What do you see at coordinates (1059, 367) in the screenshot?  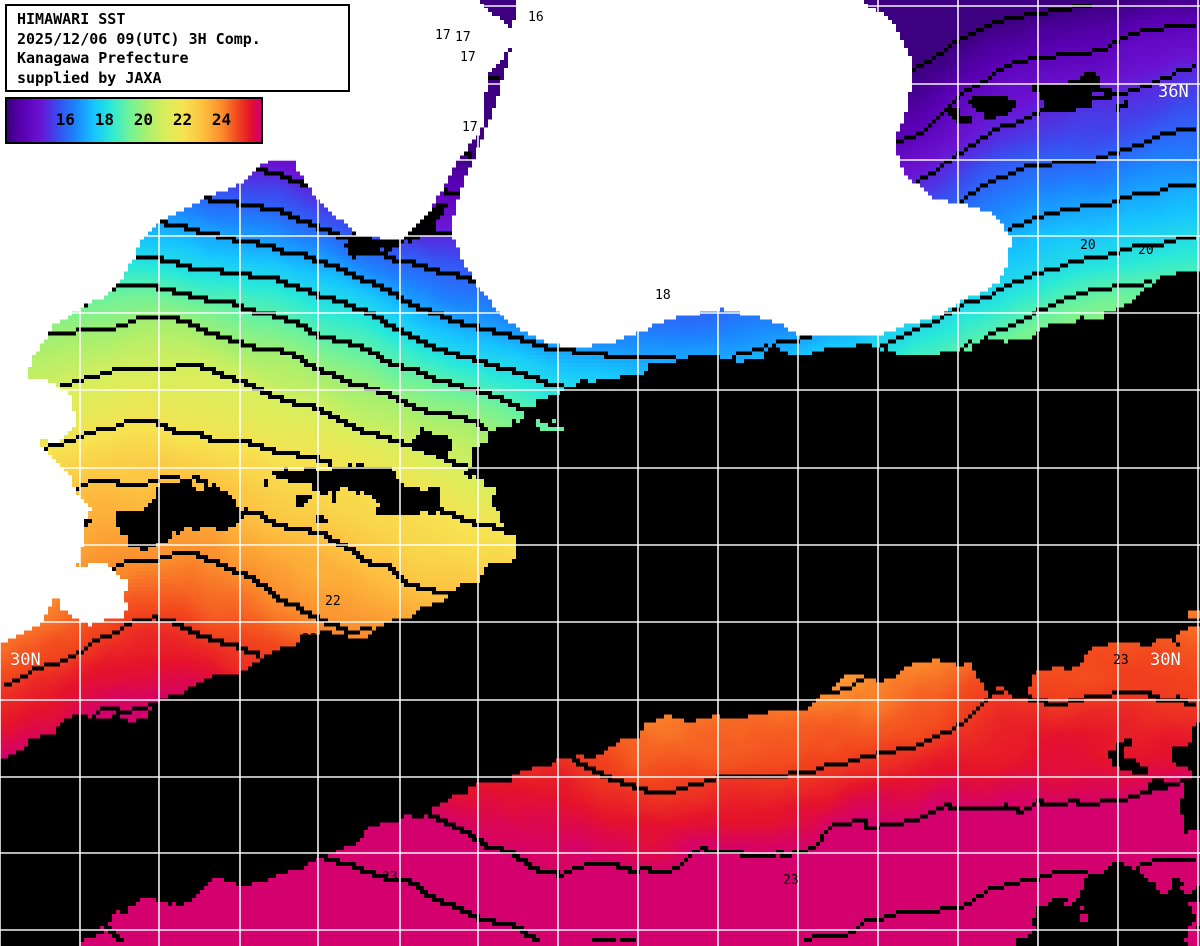 I see `contour-label-21: 21` at bounding box center [1059, 367].